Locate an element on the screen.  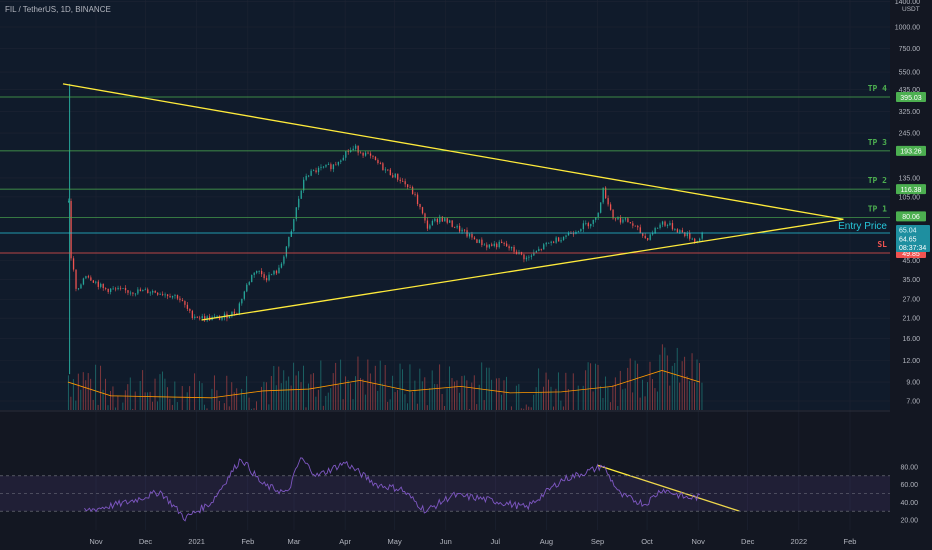
rsi-axis-label: 20.00 is located at coordinates (909, 521).